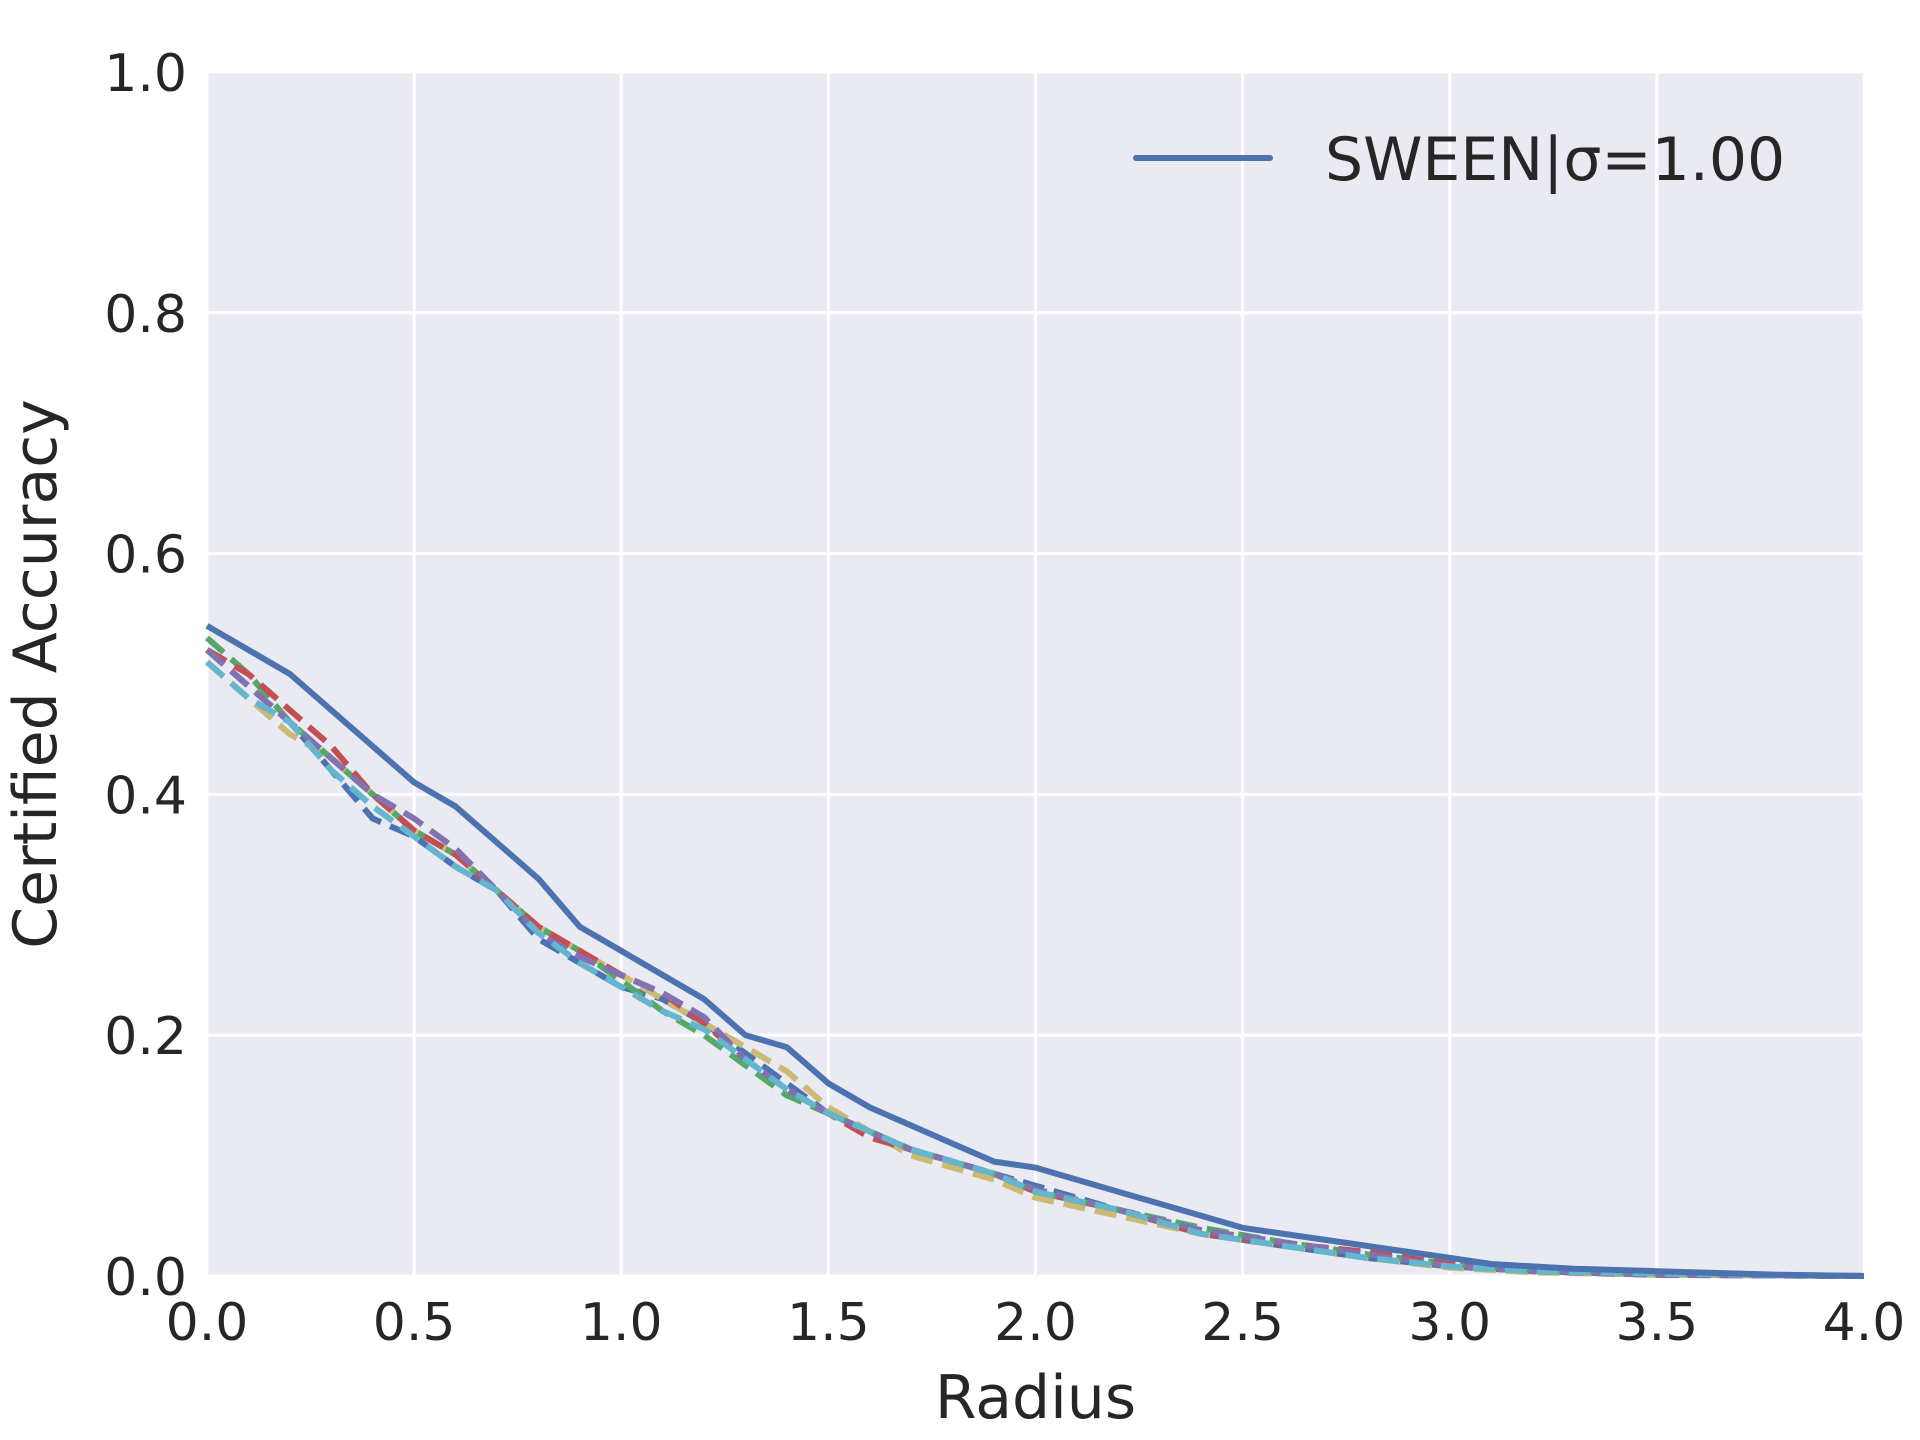  I want to click on x-tick-label: 0.5, so click(414, 1323).